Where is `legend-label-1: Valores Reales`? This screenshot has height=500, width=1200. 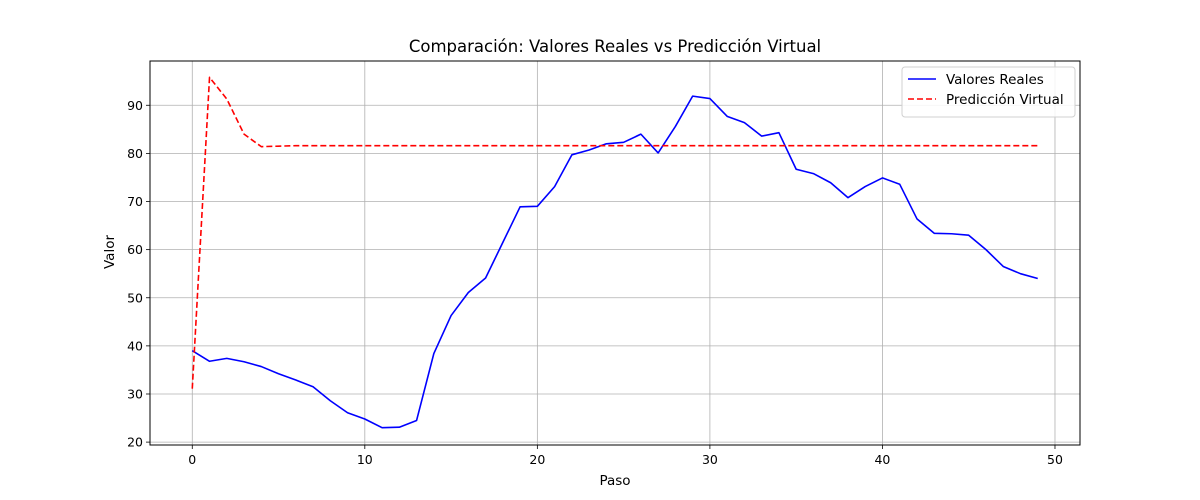 legend-label-1: Valores Reales is located at coordinates (995, 80).